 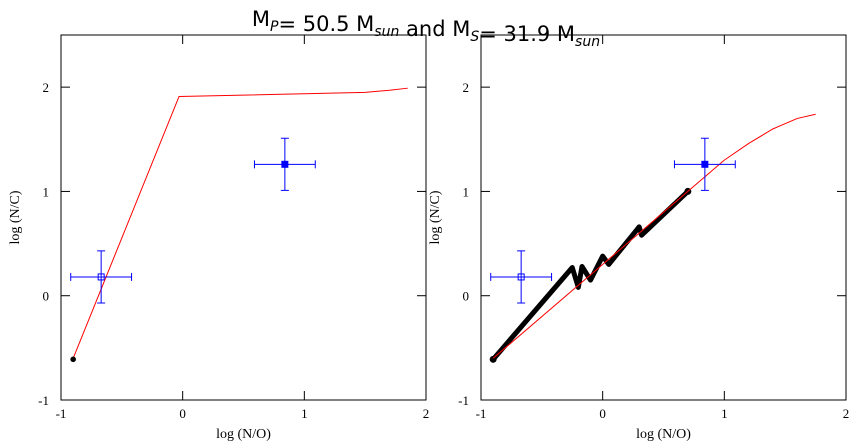 What do you see at coordinates (274, 27) in the screenshot?
I see `title-subscript: P` at bounding box center [274, 27].